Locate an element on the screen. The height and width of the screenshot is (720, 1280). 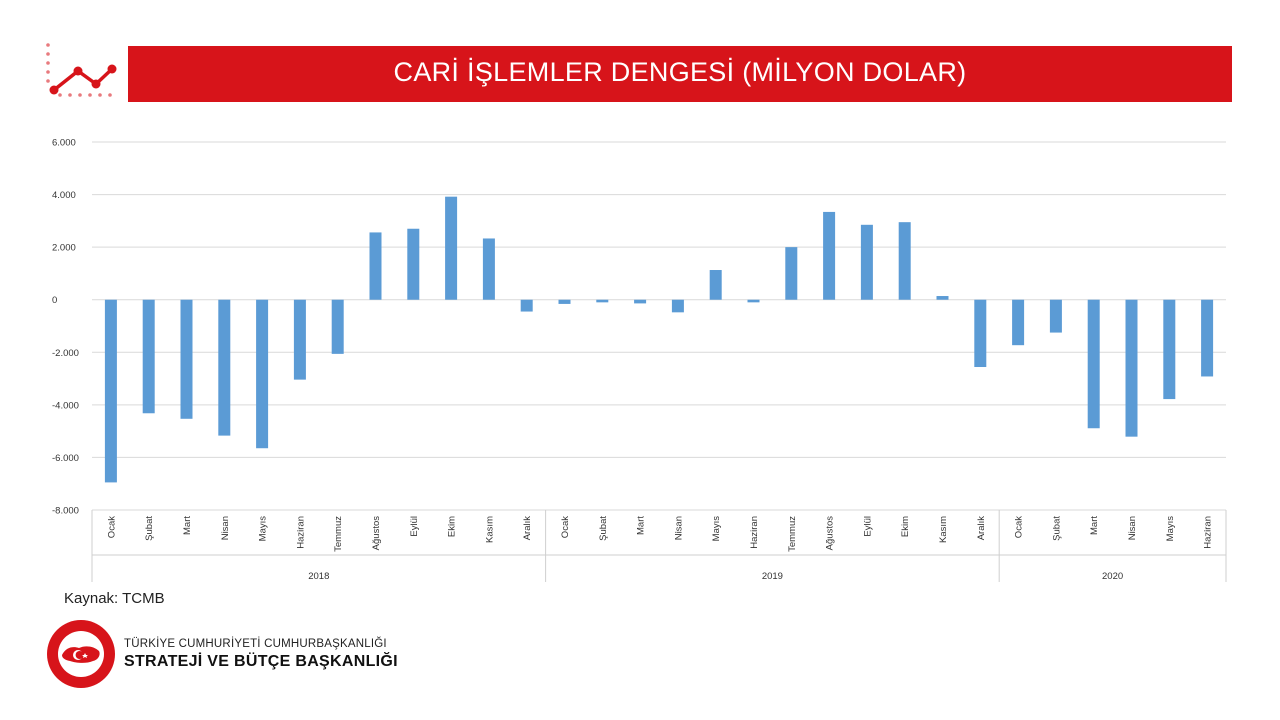
y-tick-label: 0 is located at coordinates (54, 300).